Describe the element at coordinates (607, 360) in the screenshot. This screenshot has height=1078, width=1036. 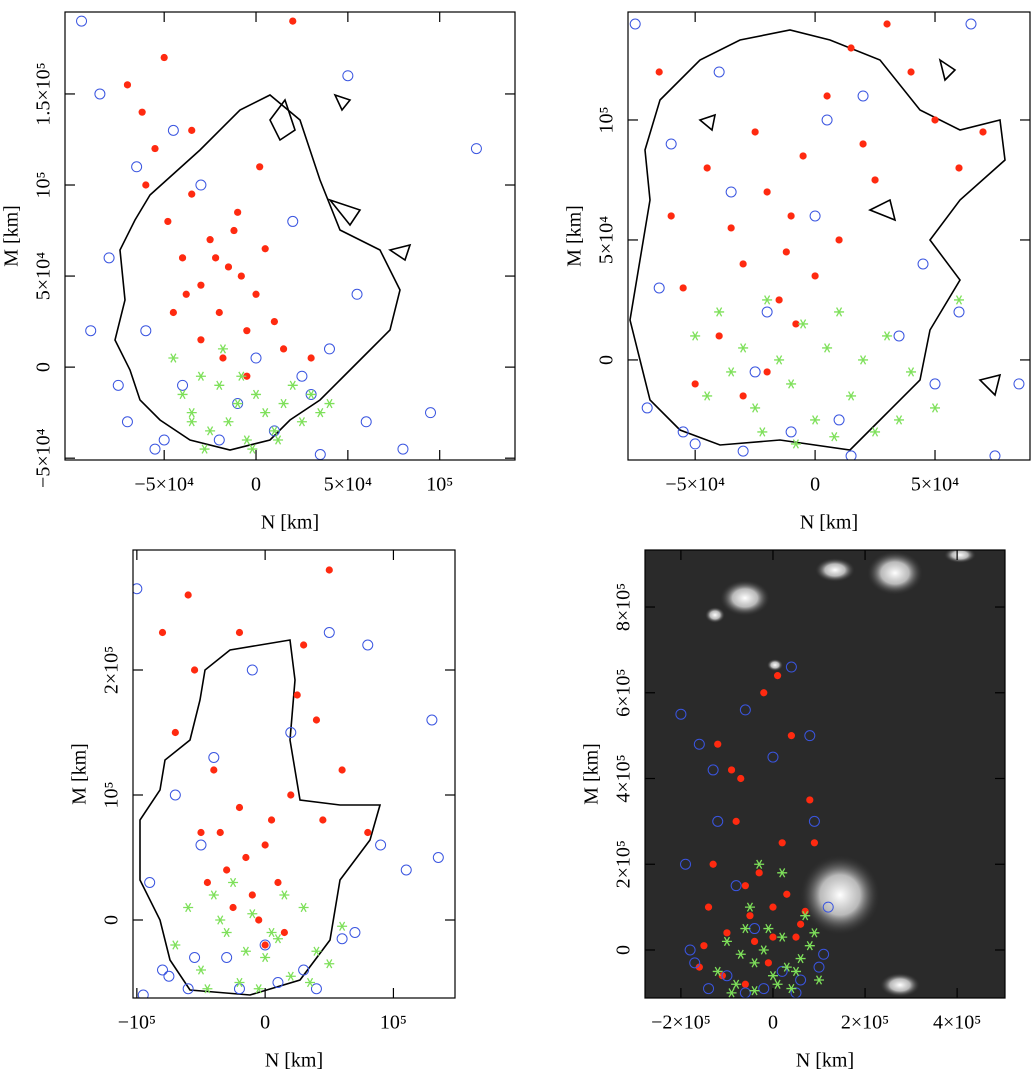
I see `y-tick-label: 0` at that location.